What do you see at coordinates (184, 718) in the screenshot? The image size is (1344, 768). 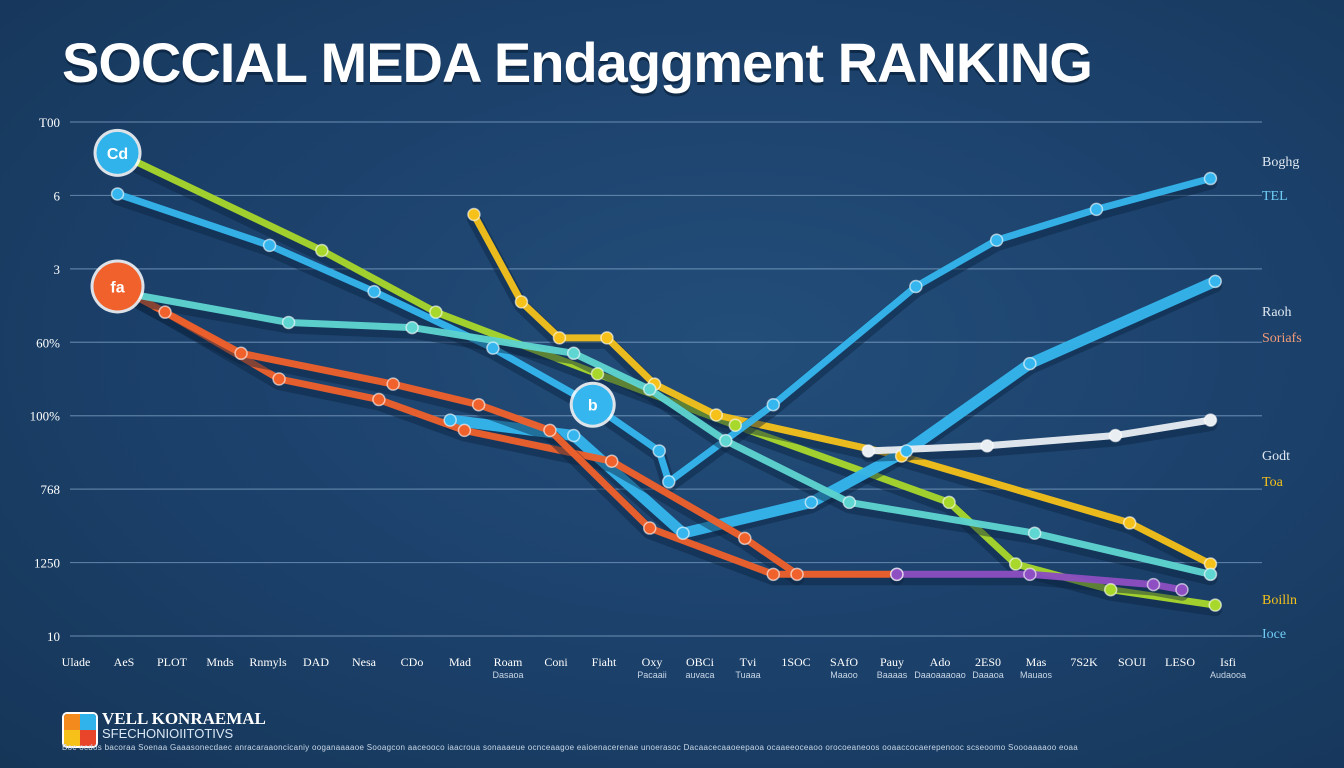 I see `footer-brand: VELL KONRAEMAL` at bounding box center [184, 718].